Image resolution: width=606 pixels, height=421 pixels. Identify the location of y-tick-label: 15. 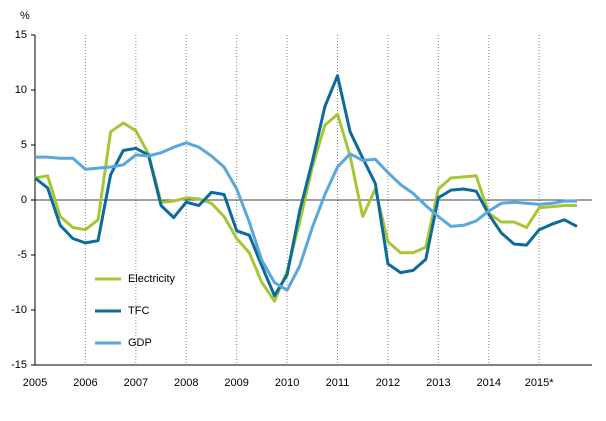
(21, 35).